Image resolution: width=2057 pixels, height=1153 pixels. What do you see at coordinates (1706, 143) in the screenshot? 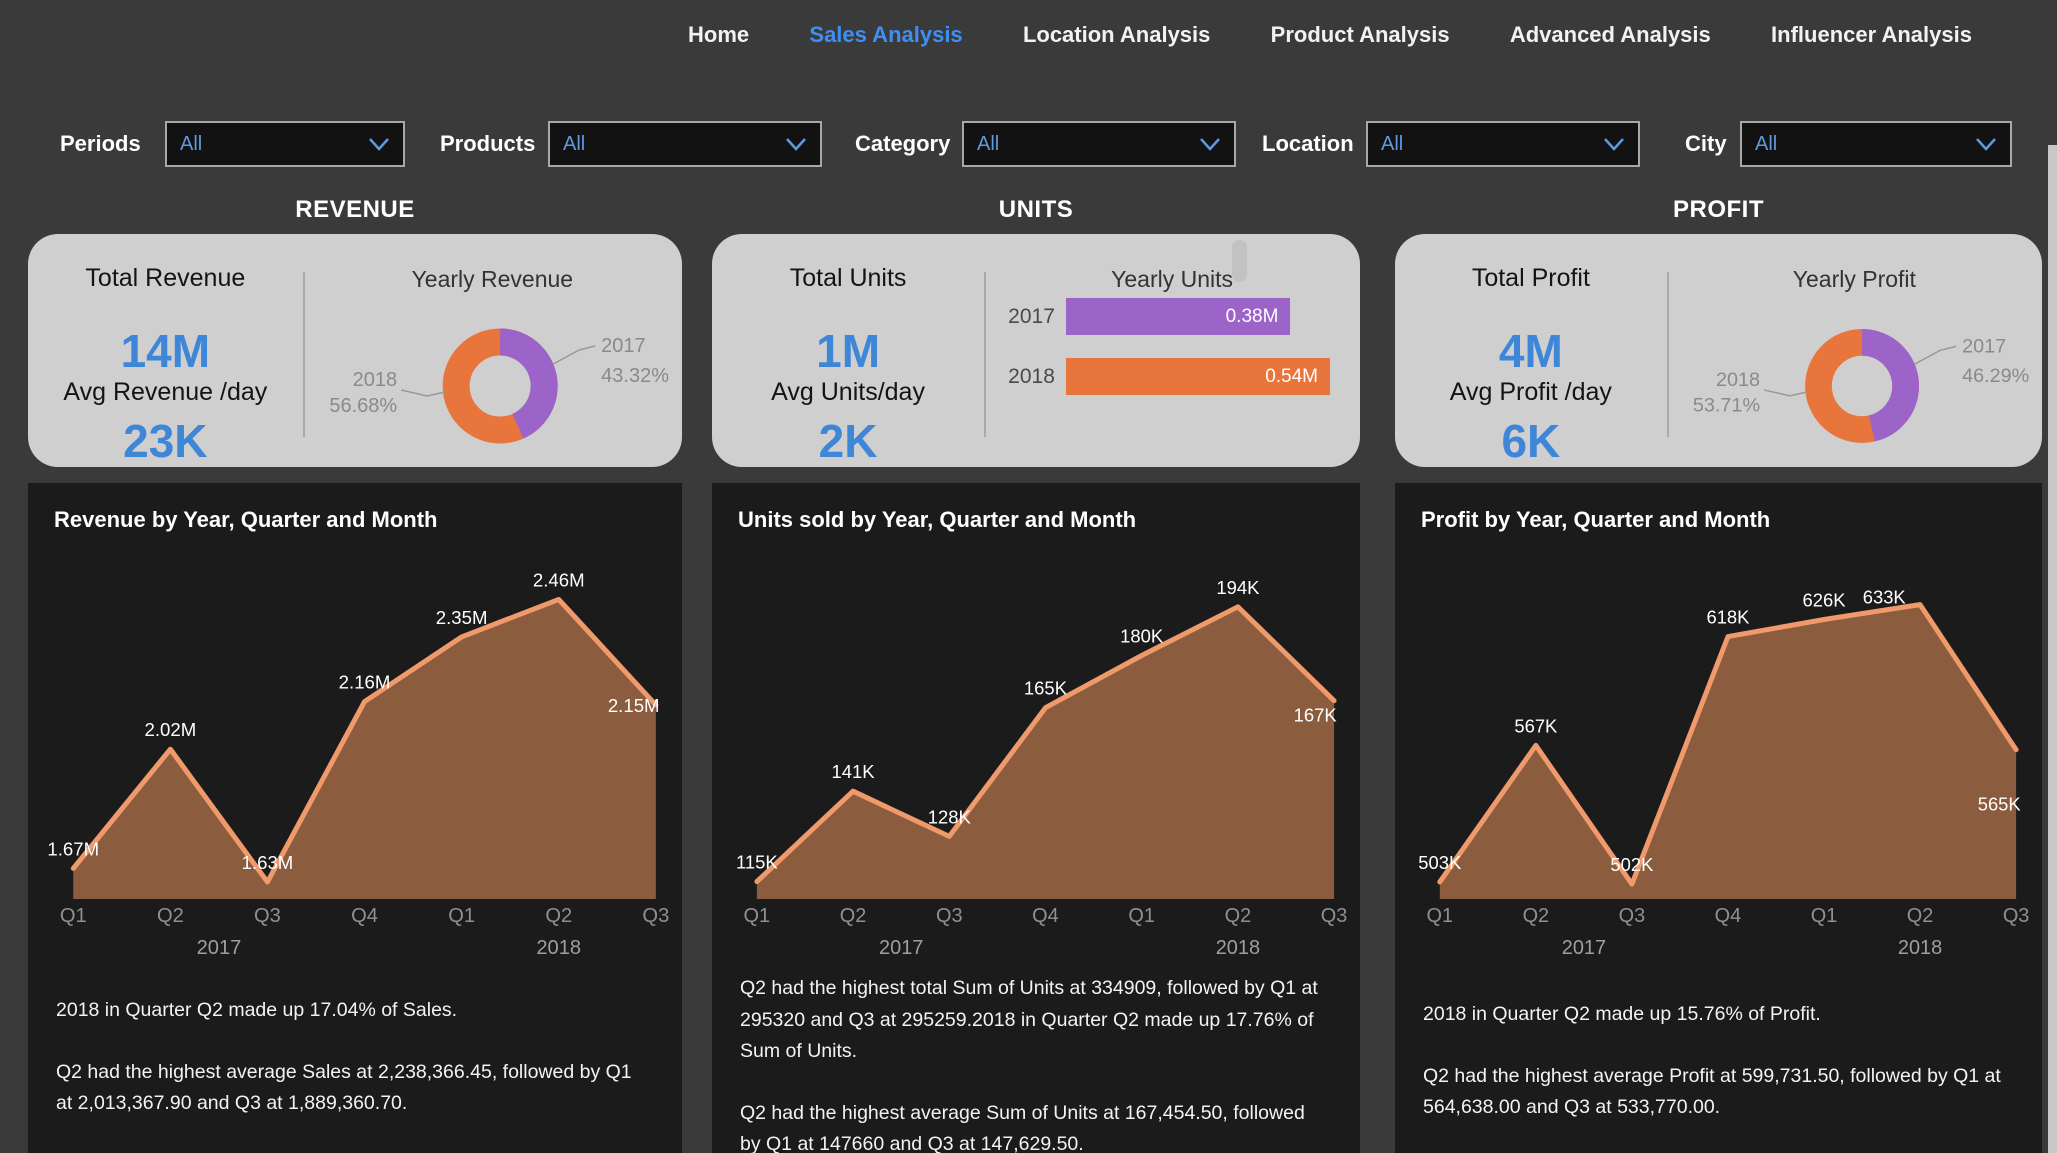
I see `filter-label-city: City` at bounding box center [1706, 143].